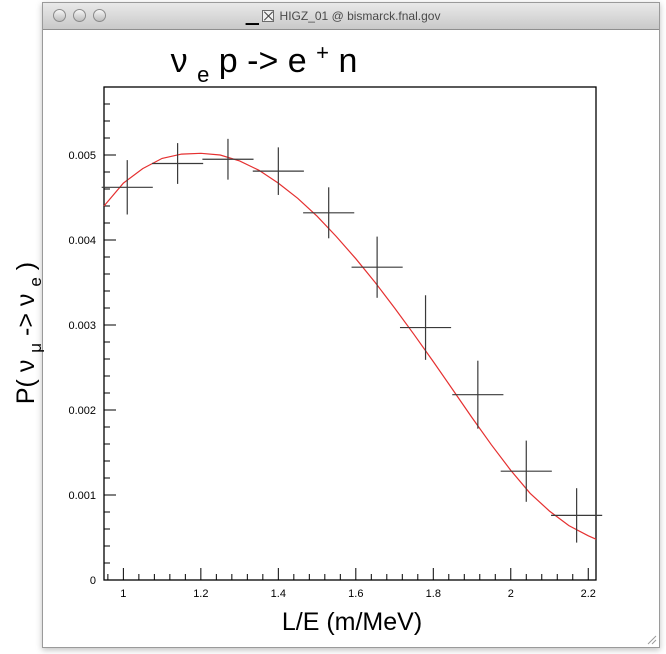  I want to click on x-tick-label: 1, so click(123, 594).